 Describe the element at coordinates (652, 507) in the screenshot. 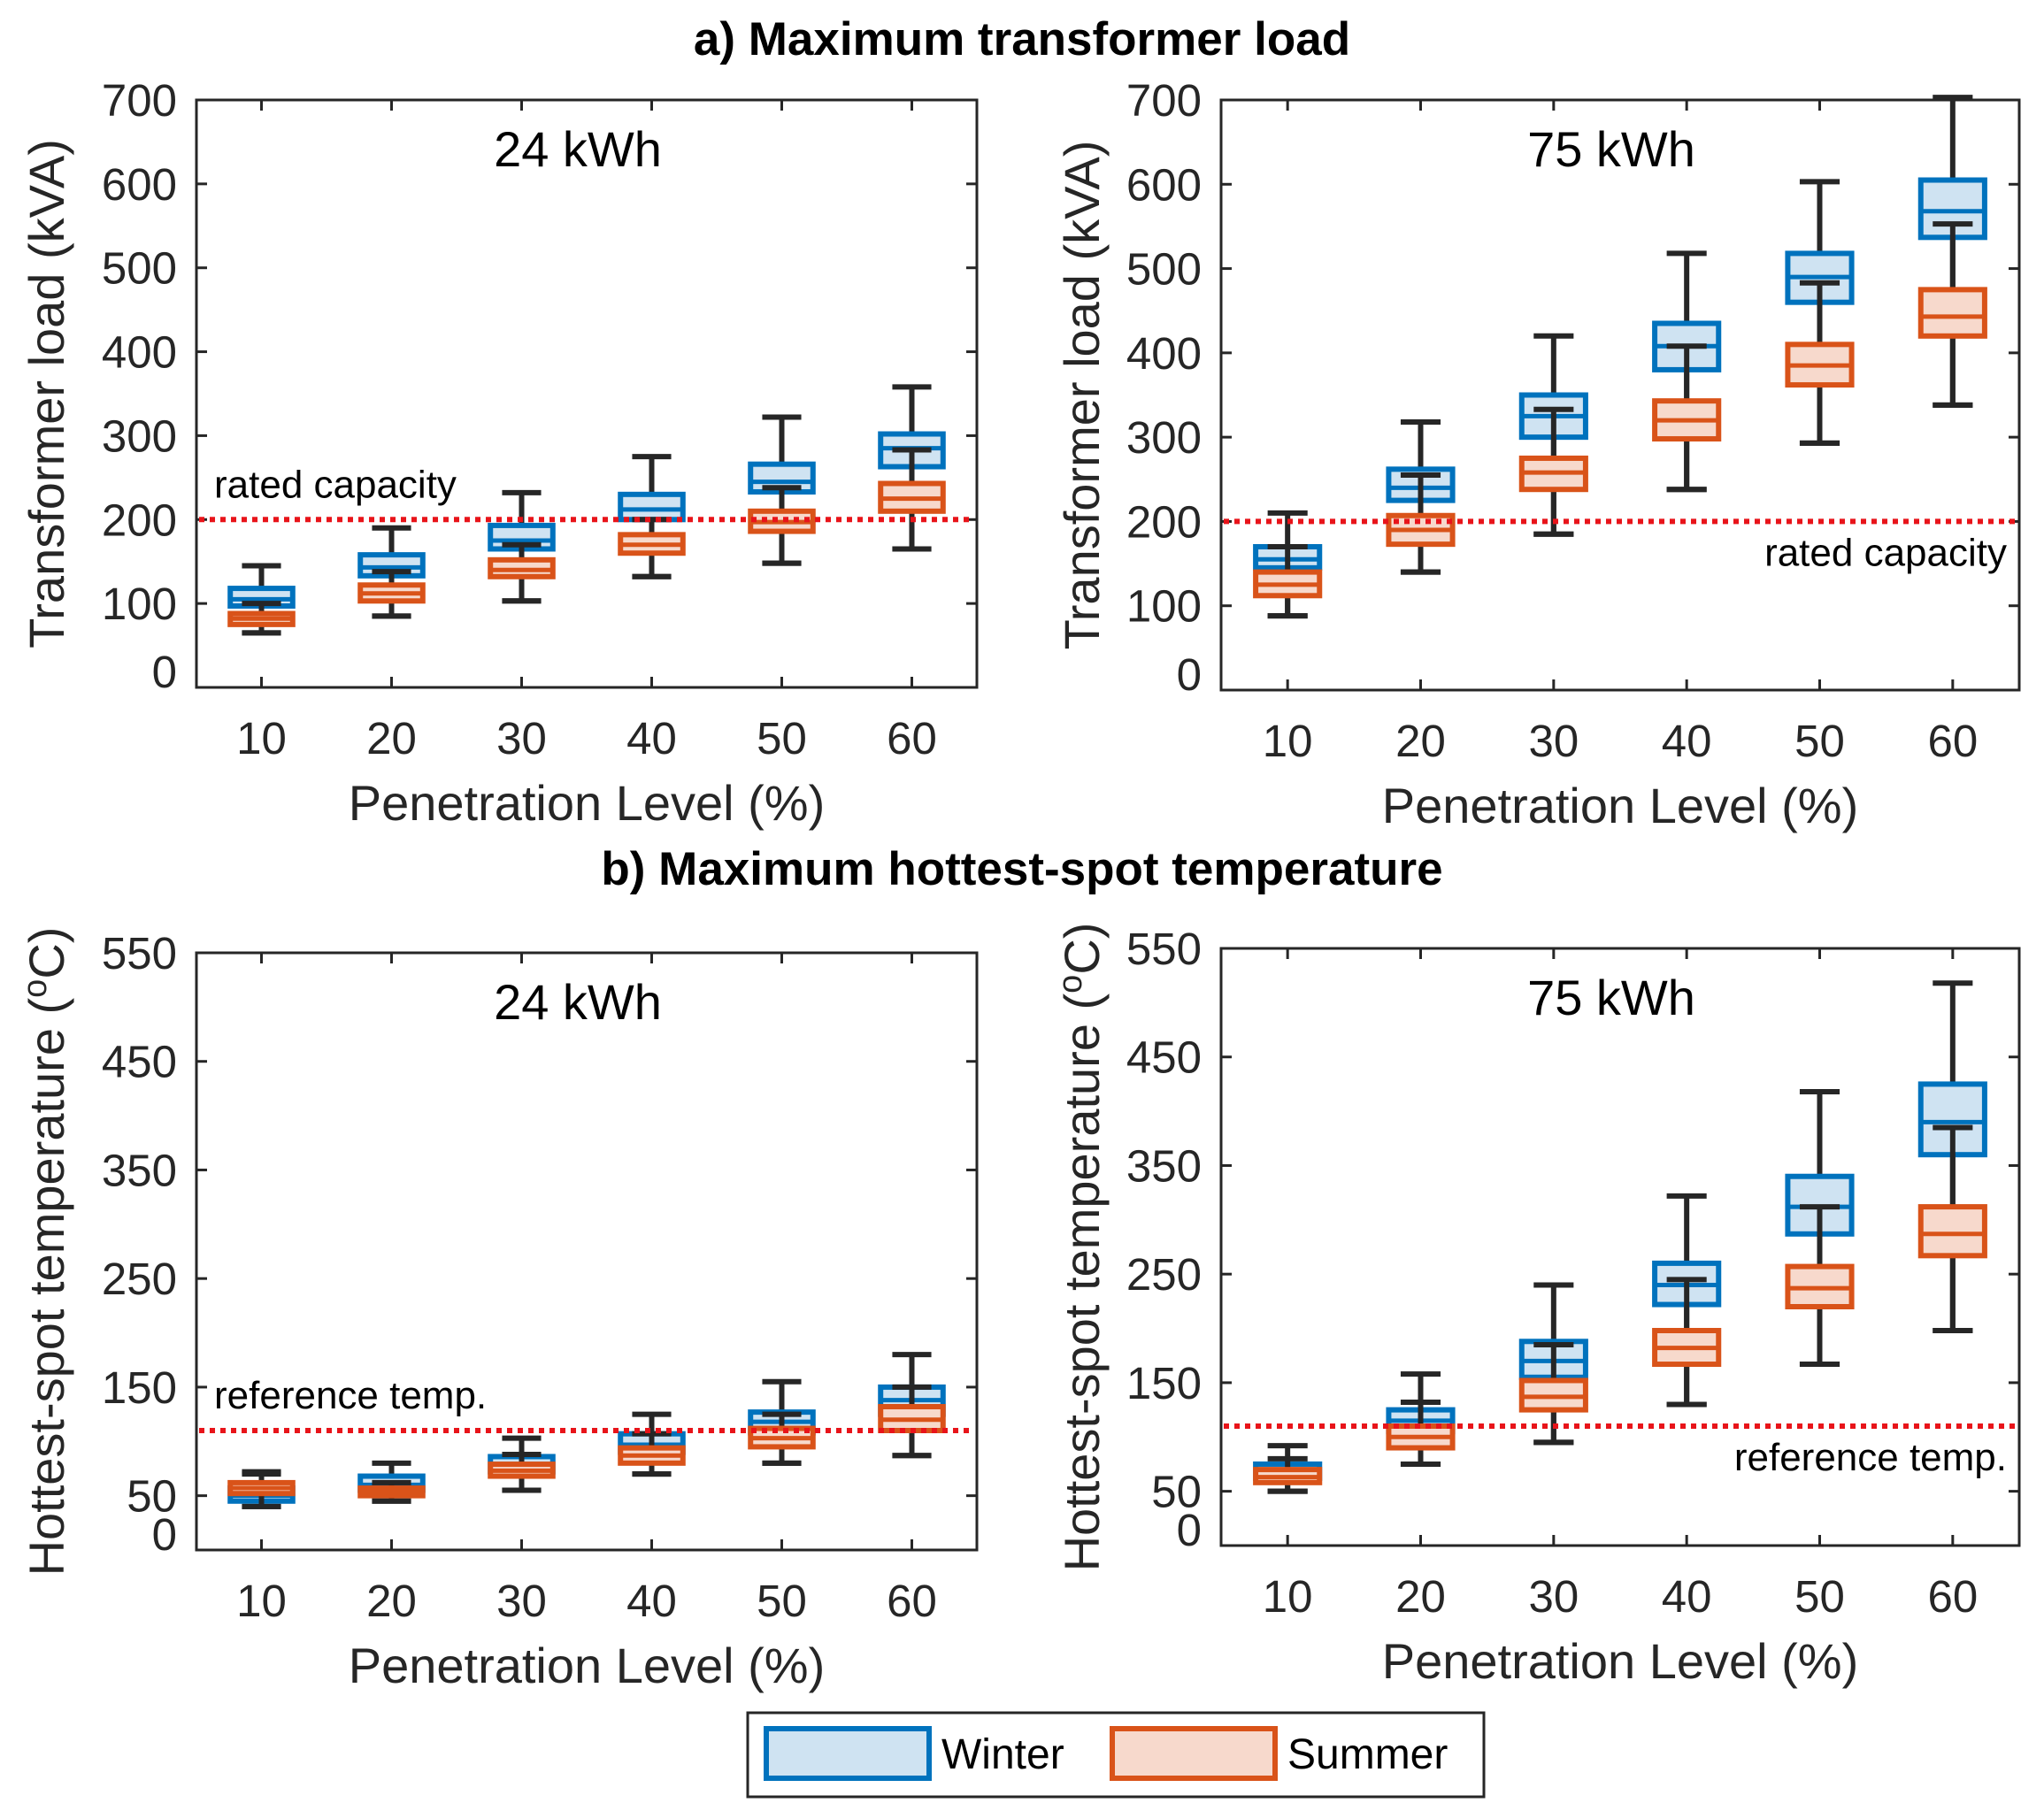

I see `winter-box` at that location.